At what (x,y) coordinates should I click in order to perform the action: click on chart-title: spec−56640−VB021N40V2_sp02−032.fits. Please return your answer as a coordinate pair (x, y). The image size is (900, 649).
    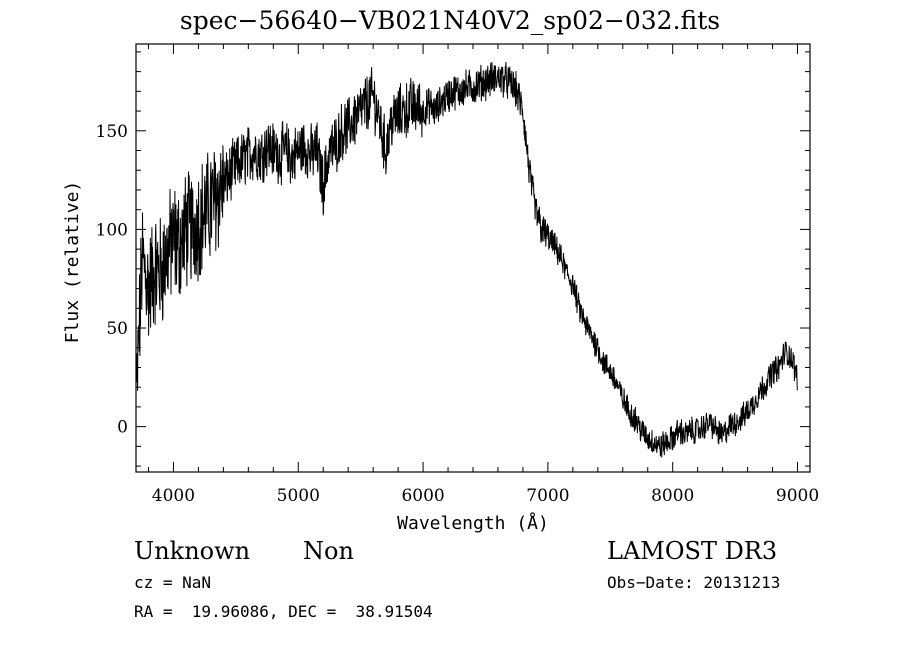
    Looking at the image, I should click on (450, 20).